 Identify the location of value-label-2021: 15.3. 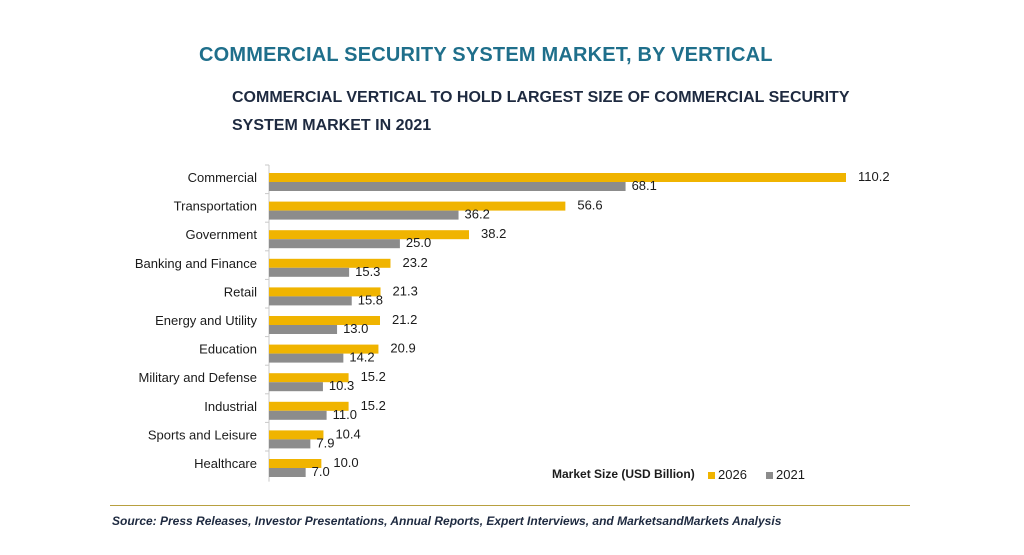
(367, 271).